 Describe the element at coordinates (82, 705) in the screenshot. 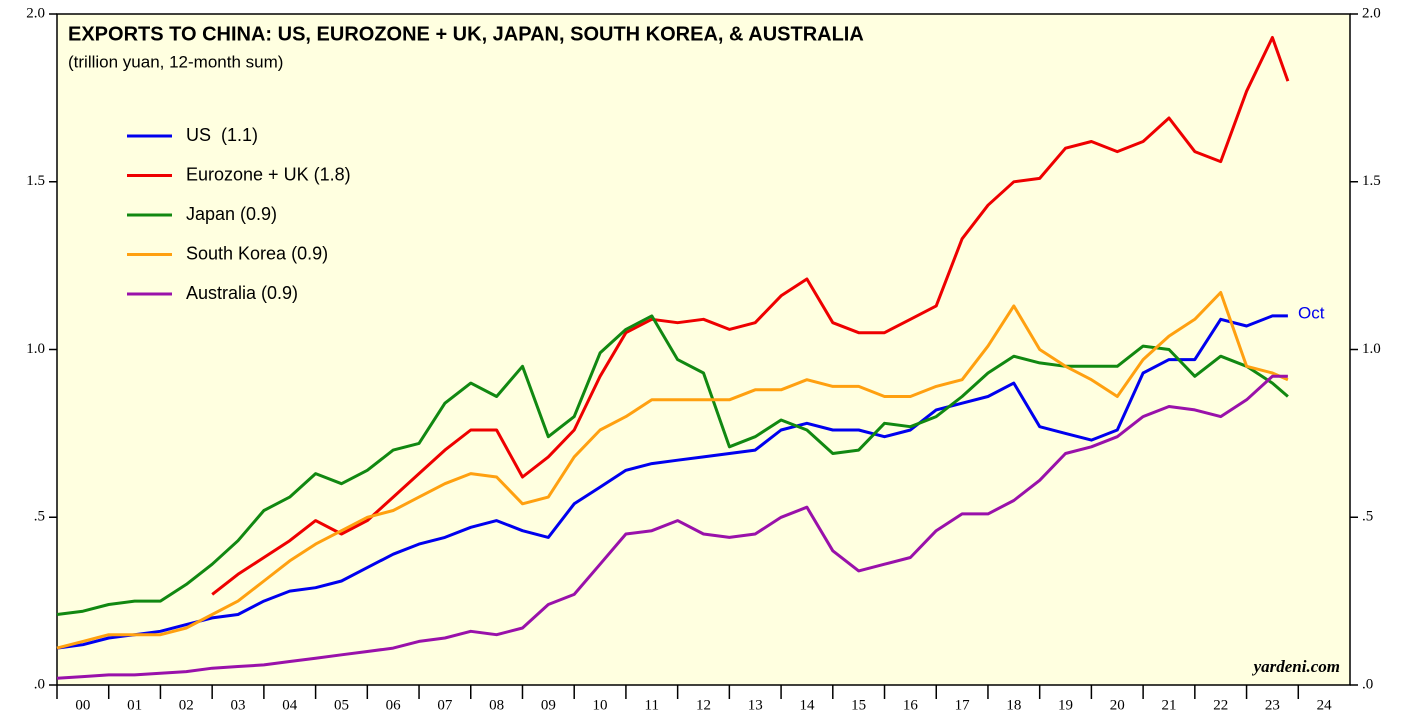

I see `x-tick-label: 00` at that location.